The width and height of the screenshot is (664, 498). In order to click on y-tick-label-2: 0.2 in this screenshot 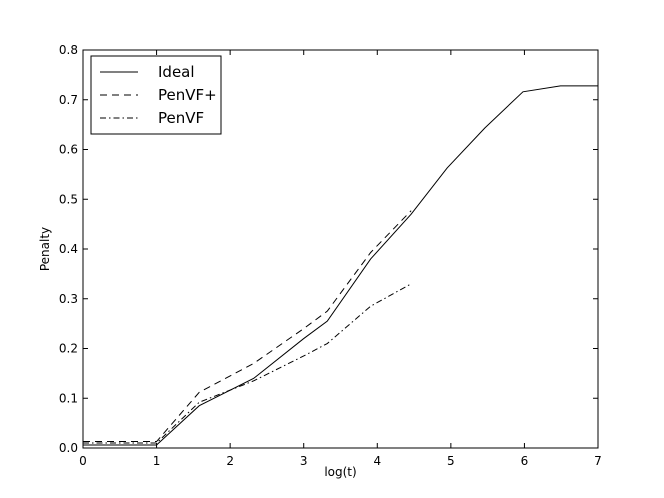, I will do `click(68, 349)`.